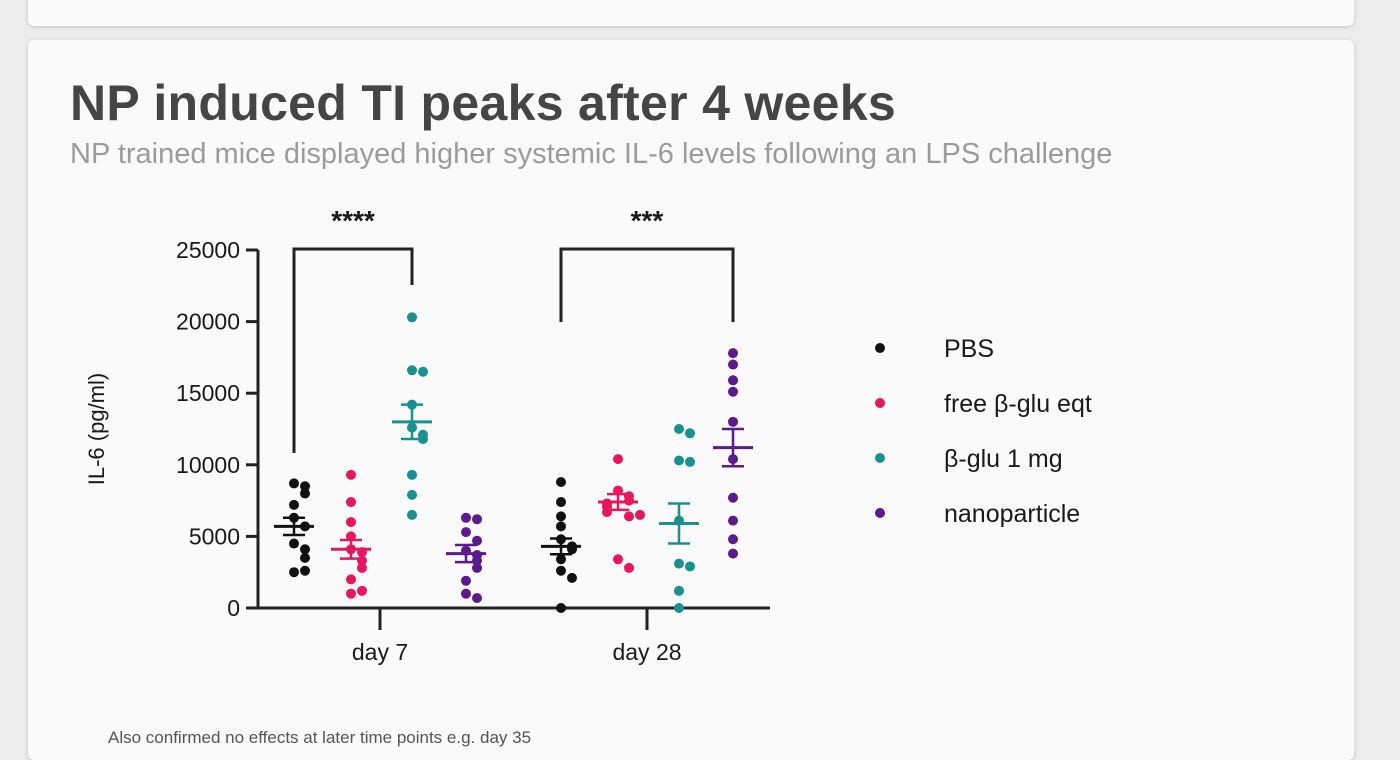 This screenshot has width=1400, height=760. Describe the element at coordinates (380, 652) in the screenshot. I see `x-tick-label: day 7` at that location.